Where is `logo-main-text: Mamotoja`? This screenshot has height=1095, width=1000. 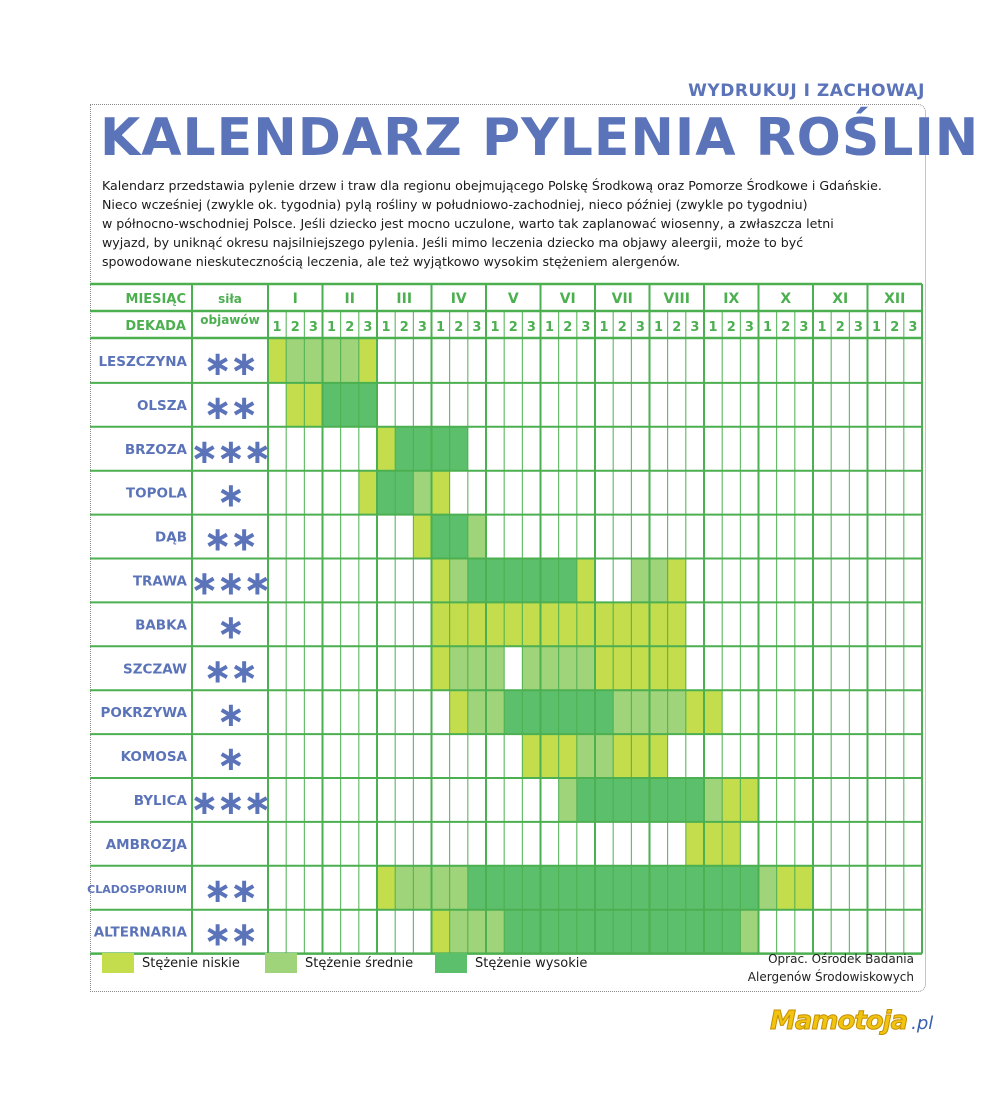 logo-main-text: Mamotoja is located at coordinates (838, 1021).